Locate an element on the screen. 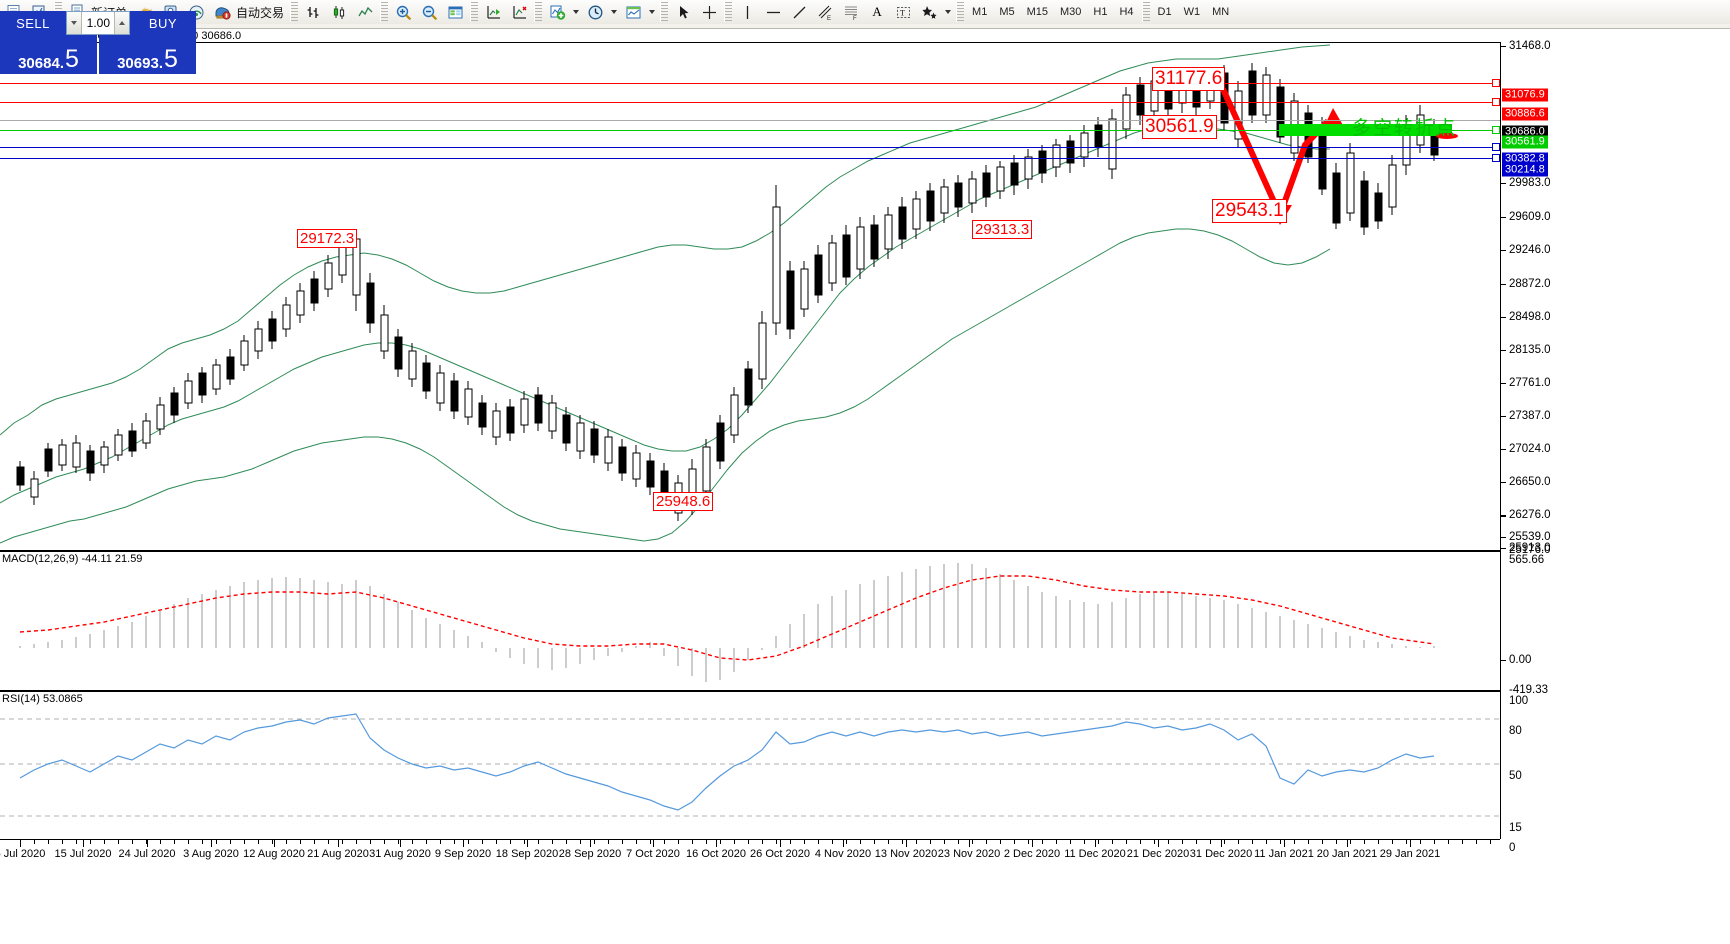 The image size is (1730, 944). data-window-icon is located at coordinates (455, 12).